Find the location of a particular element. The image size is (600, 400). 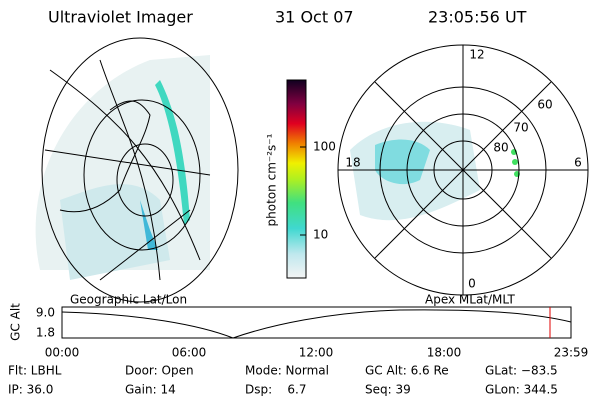

title: Ultraviolet Imager is located at coordinates (120, 17).